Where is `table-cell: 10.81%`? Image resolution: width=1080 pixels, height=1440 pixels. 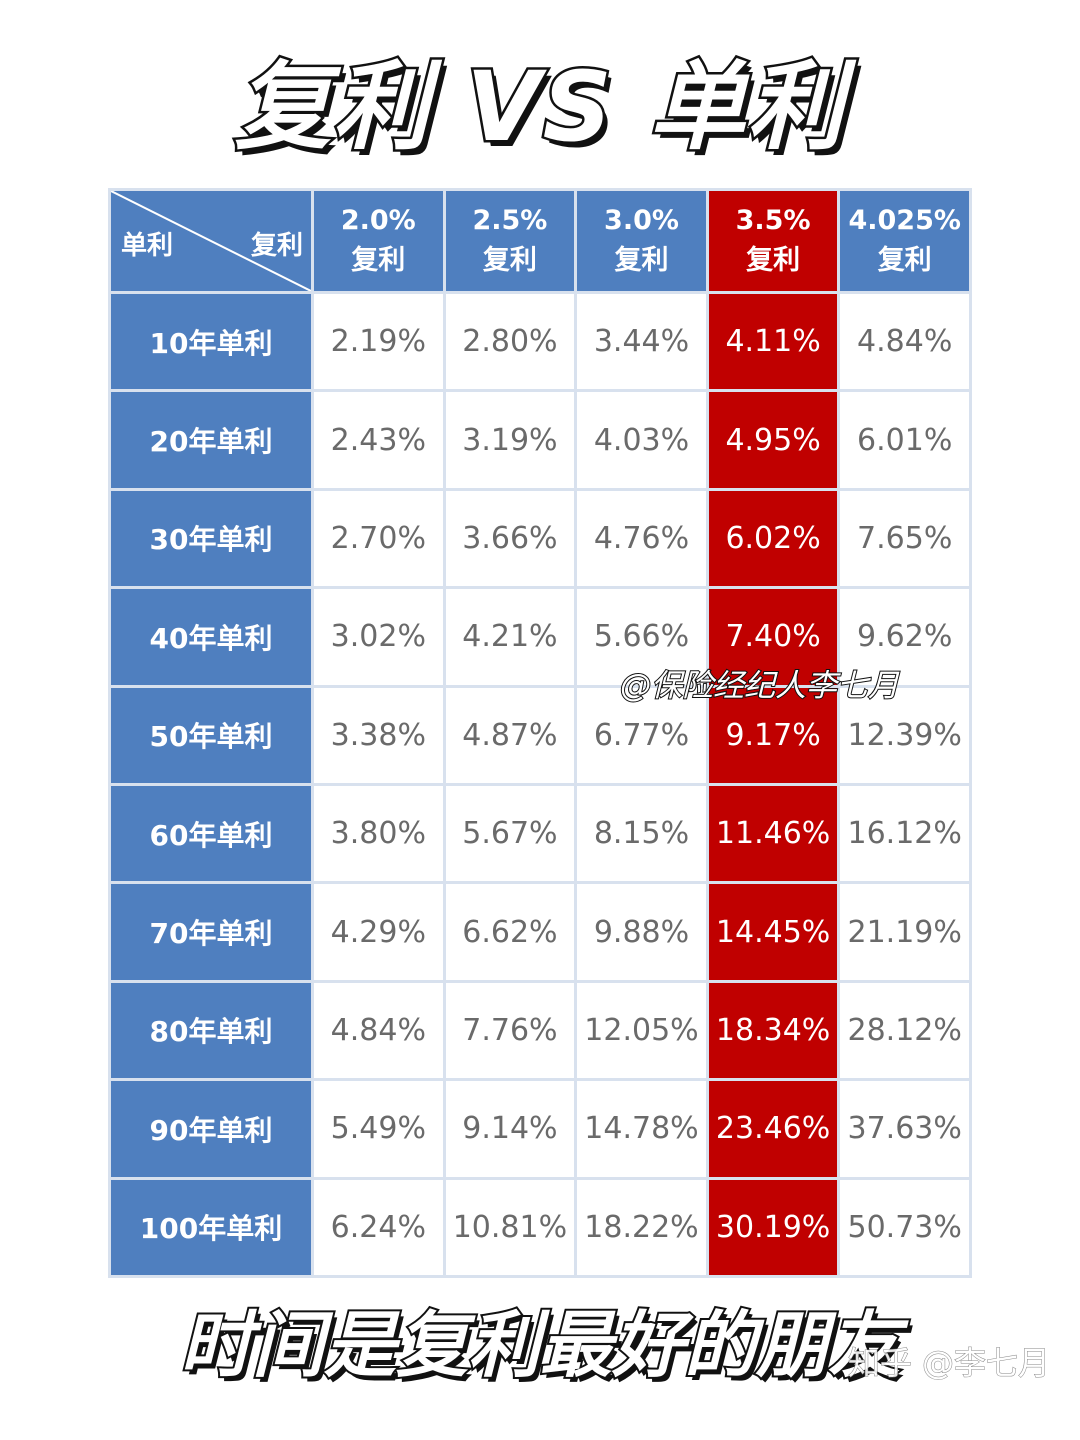
table-cell: 10.81% is located at coordinates (510, 1227).